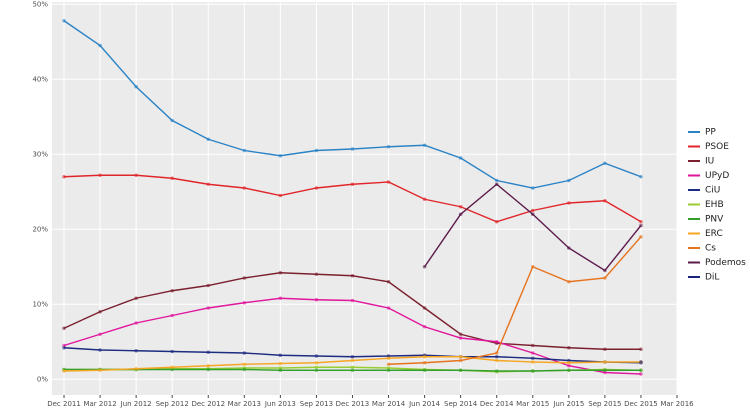  Describe the element at coordinates (604, 404) in the screenshot. I see `x-tick-label: Sep 2015` at that location.